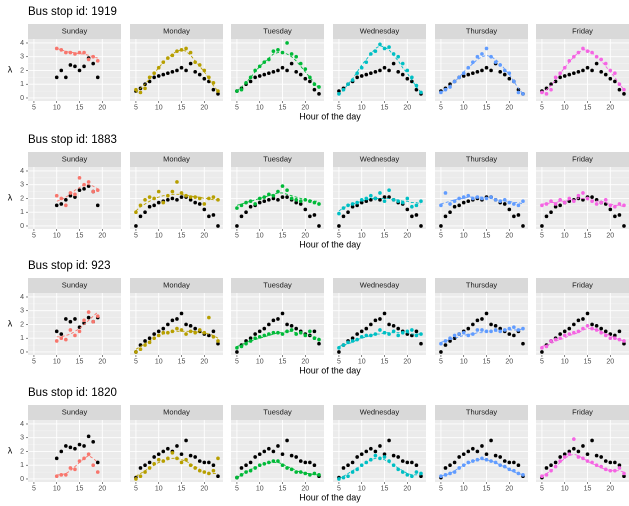 This screenshot has height=506, width=629. I want to click on row-title: Bus stop id: 1883, so click(72, 140).